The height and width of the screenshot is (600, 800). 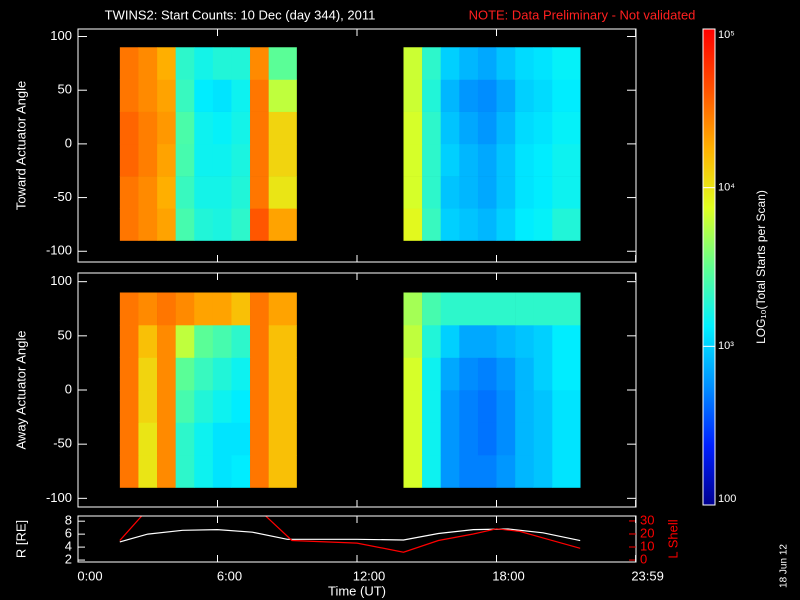 I want to click on y-tick-label: -100, so click(x=59, y=250).